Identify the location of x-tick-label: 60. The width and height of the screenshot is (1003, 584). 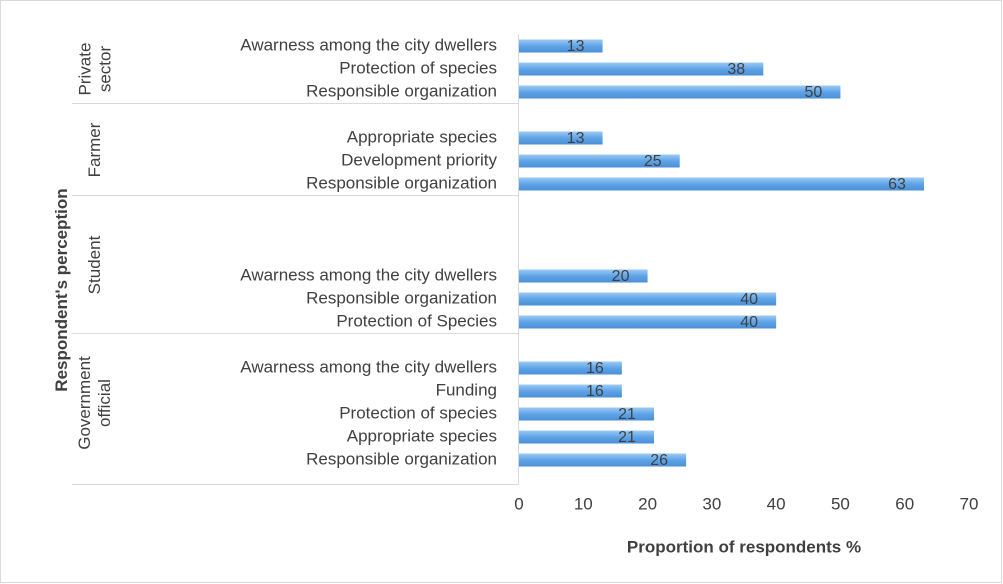
(904, 503).